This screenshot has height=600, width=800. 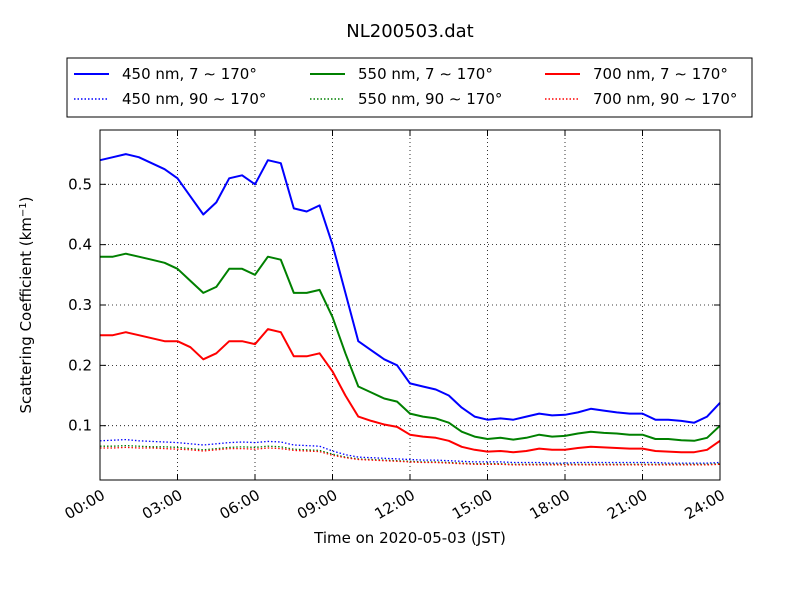 I want to click on legend-label: 700 nm, 7 ∼ 170°, so click(x=660, y=74).